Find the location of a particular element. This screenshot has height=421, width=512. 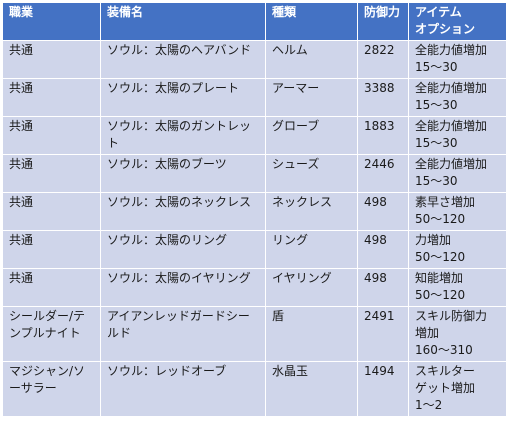

cell-type: イヤリング is located at coordinates (311, 287).